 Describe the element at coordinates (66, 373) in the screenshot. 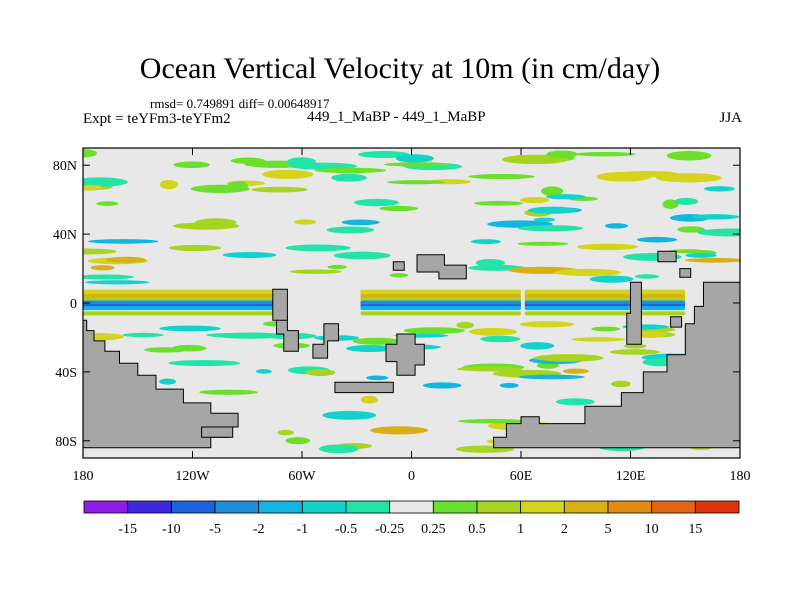

I see `y-tick-label: 40S` at that location.